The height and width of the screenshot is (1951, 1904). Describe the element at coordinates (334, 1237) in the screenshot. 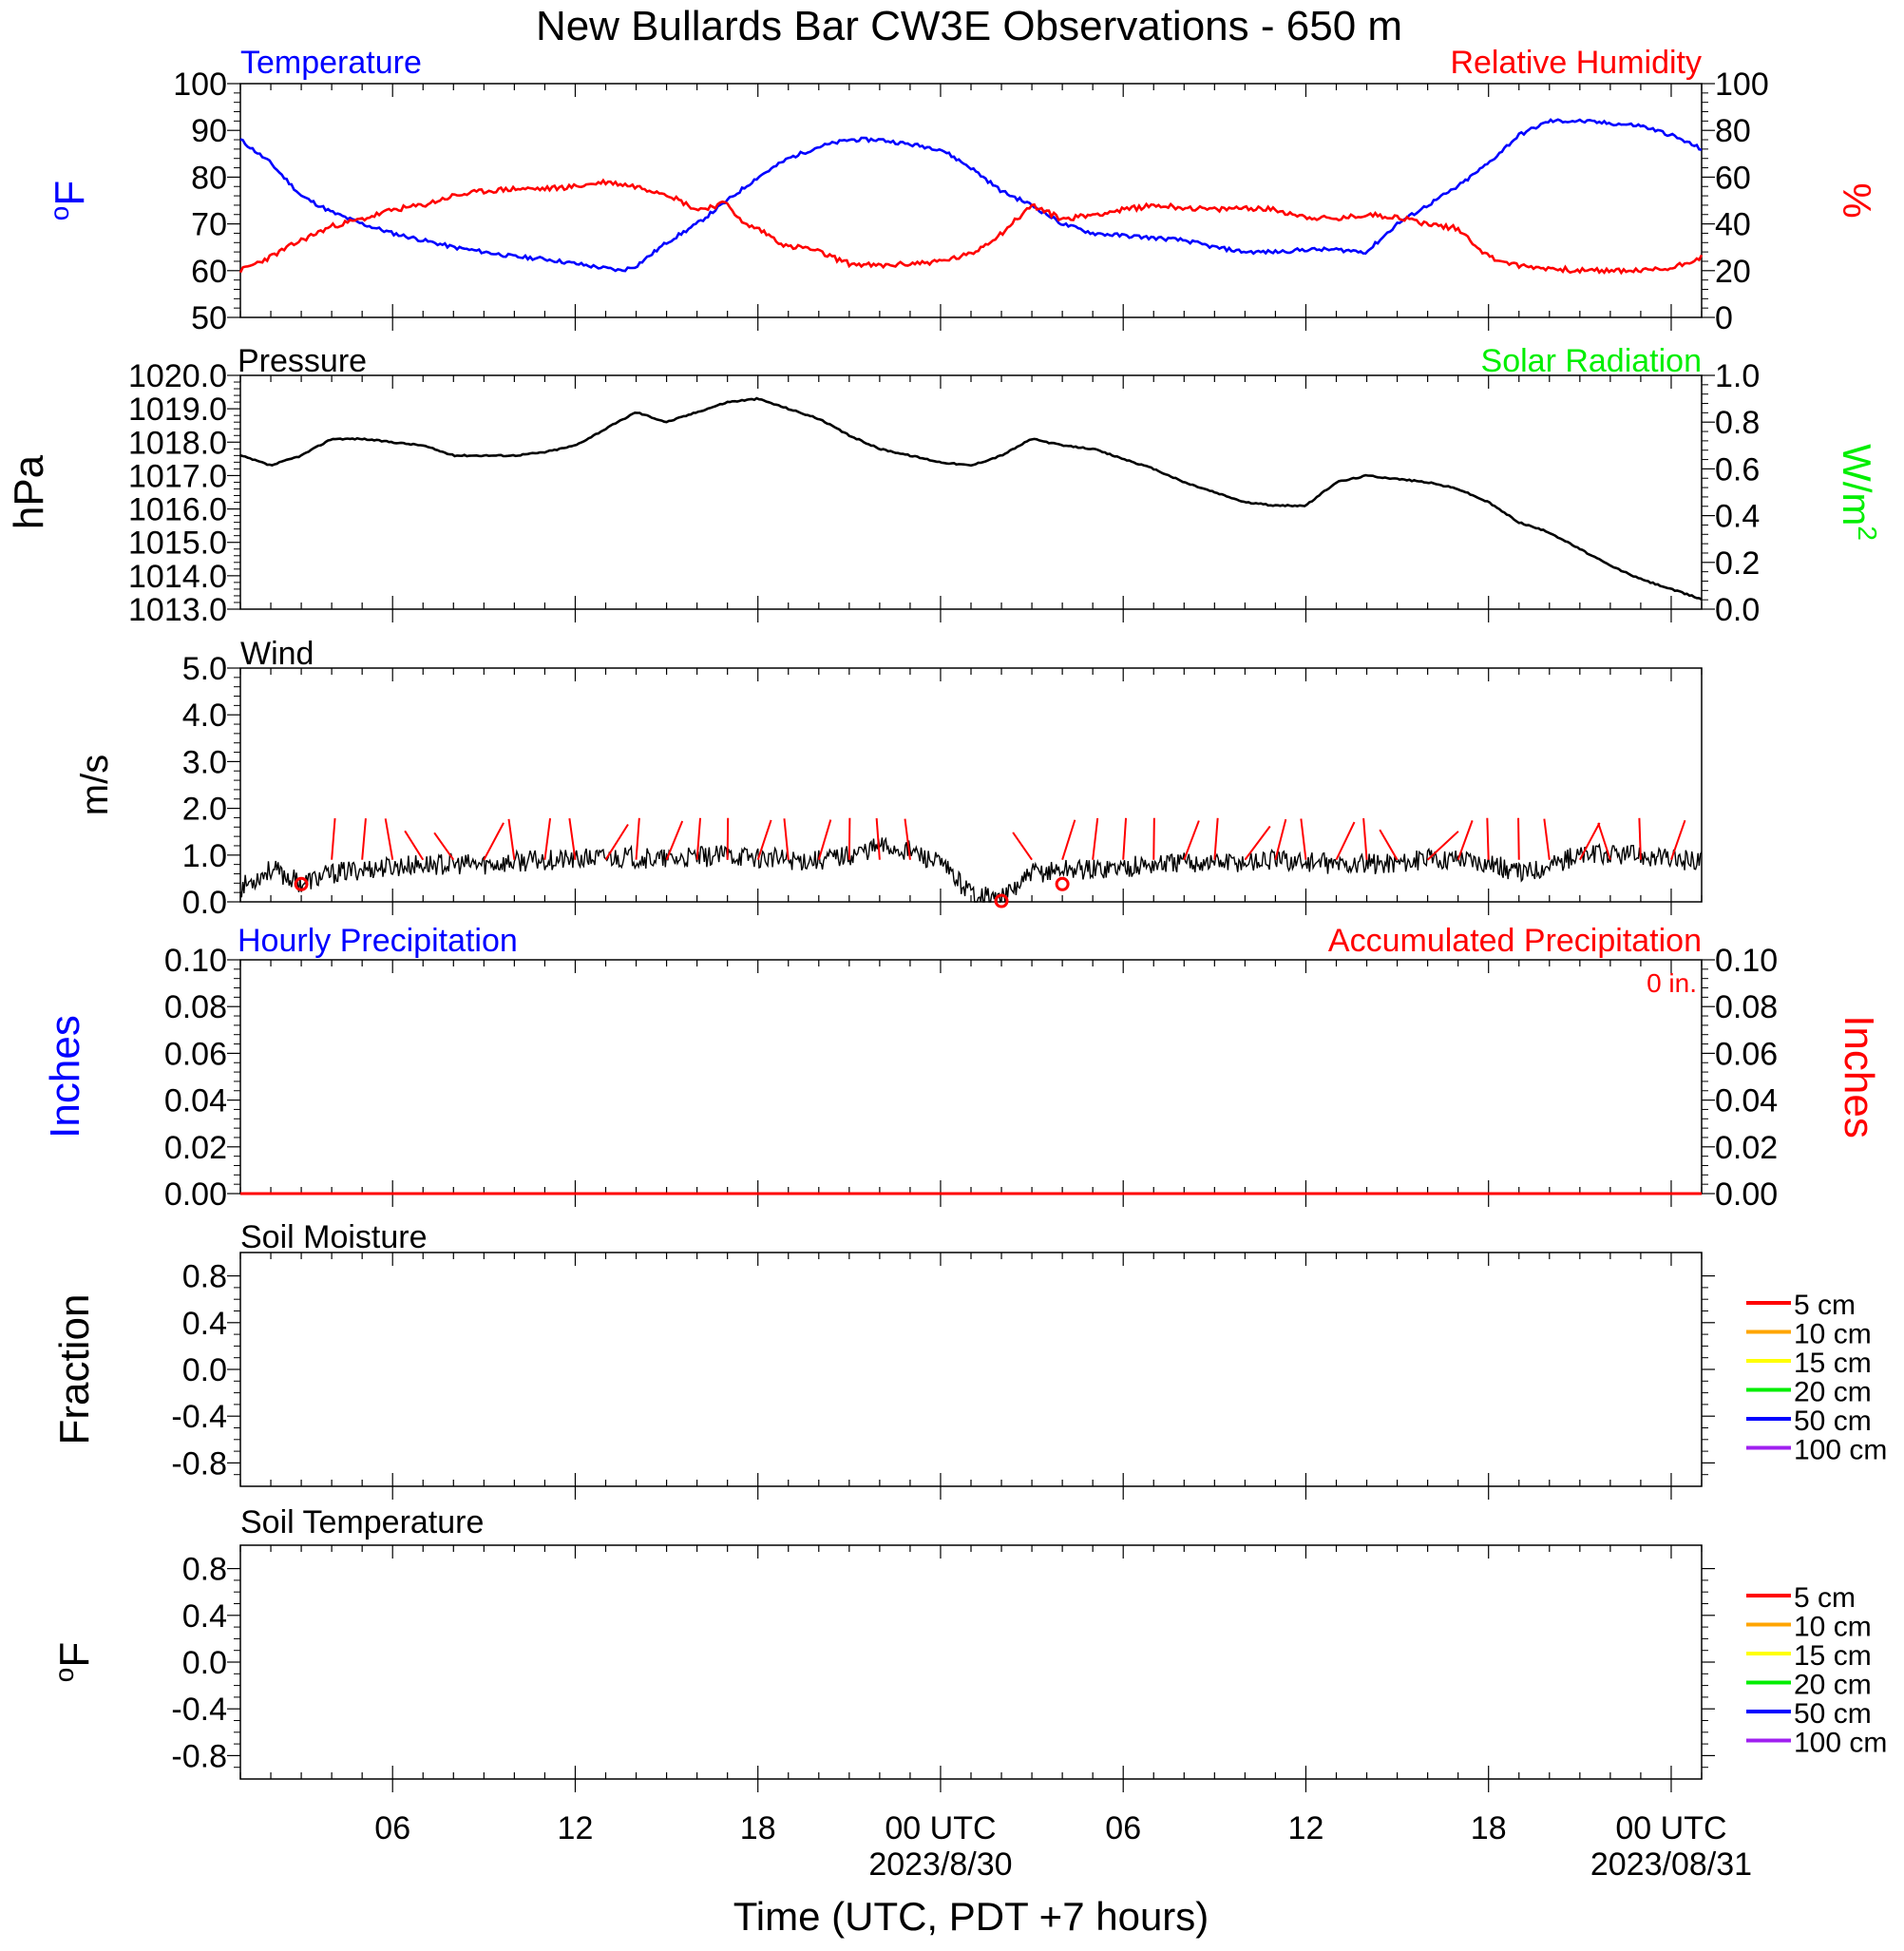

I see `soil-moisture-title: Soil Moisture` at that location.